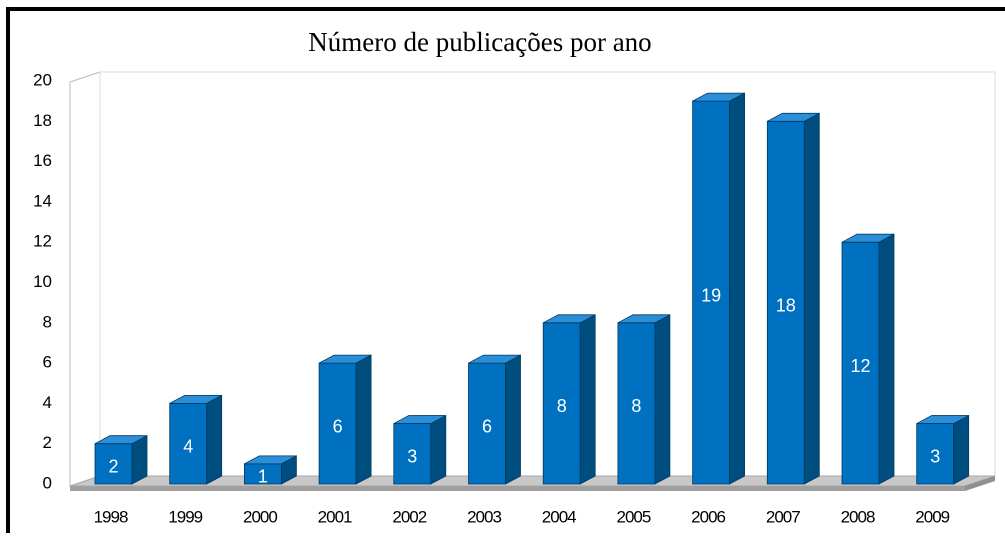 Image resolution: width=1005 pixels, height=538 pixels. What do you see at coordinates (47, 321) in the screenshot?
I see `y-tick-label: 8` at bounding box center [47, 321].